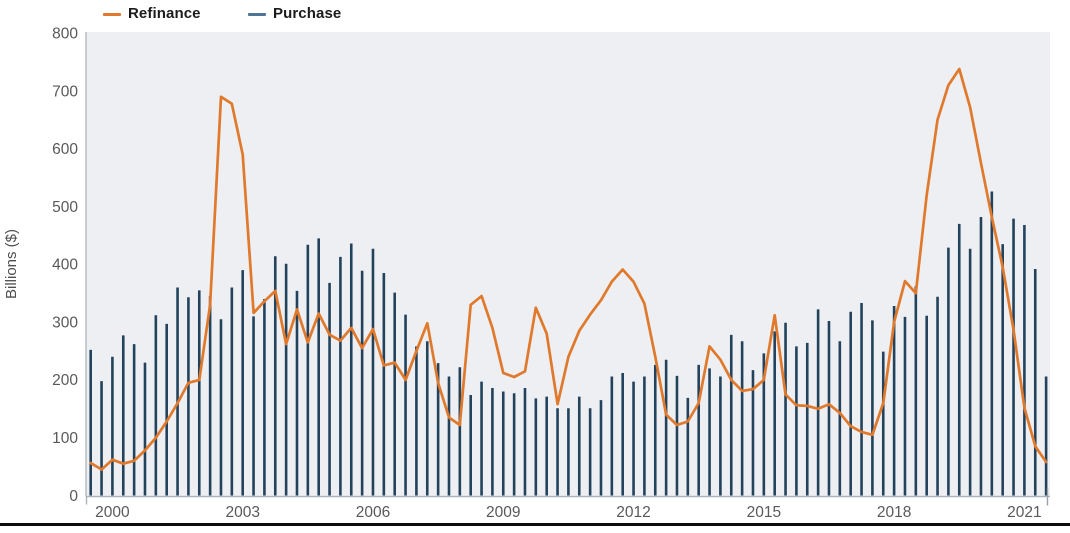 The height and width of the screenshot is (533, 1070). Describe the element at coordinates (65, 33) in the screenshot. I see `y-tick-label: 800` at that location.